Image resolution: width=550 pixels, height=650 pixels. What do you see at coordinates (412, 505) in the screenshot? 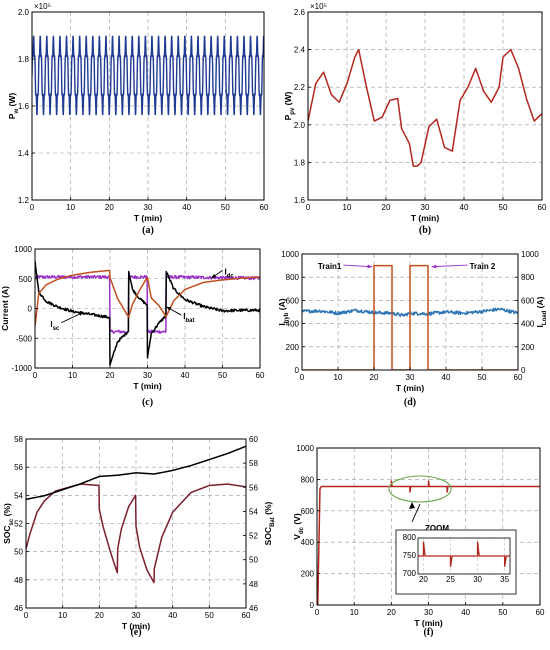
I see `zoom-arrowhead` at bounding box center [412, 505].